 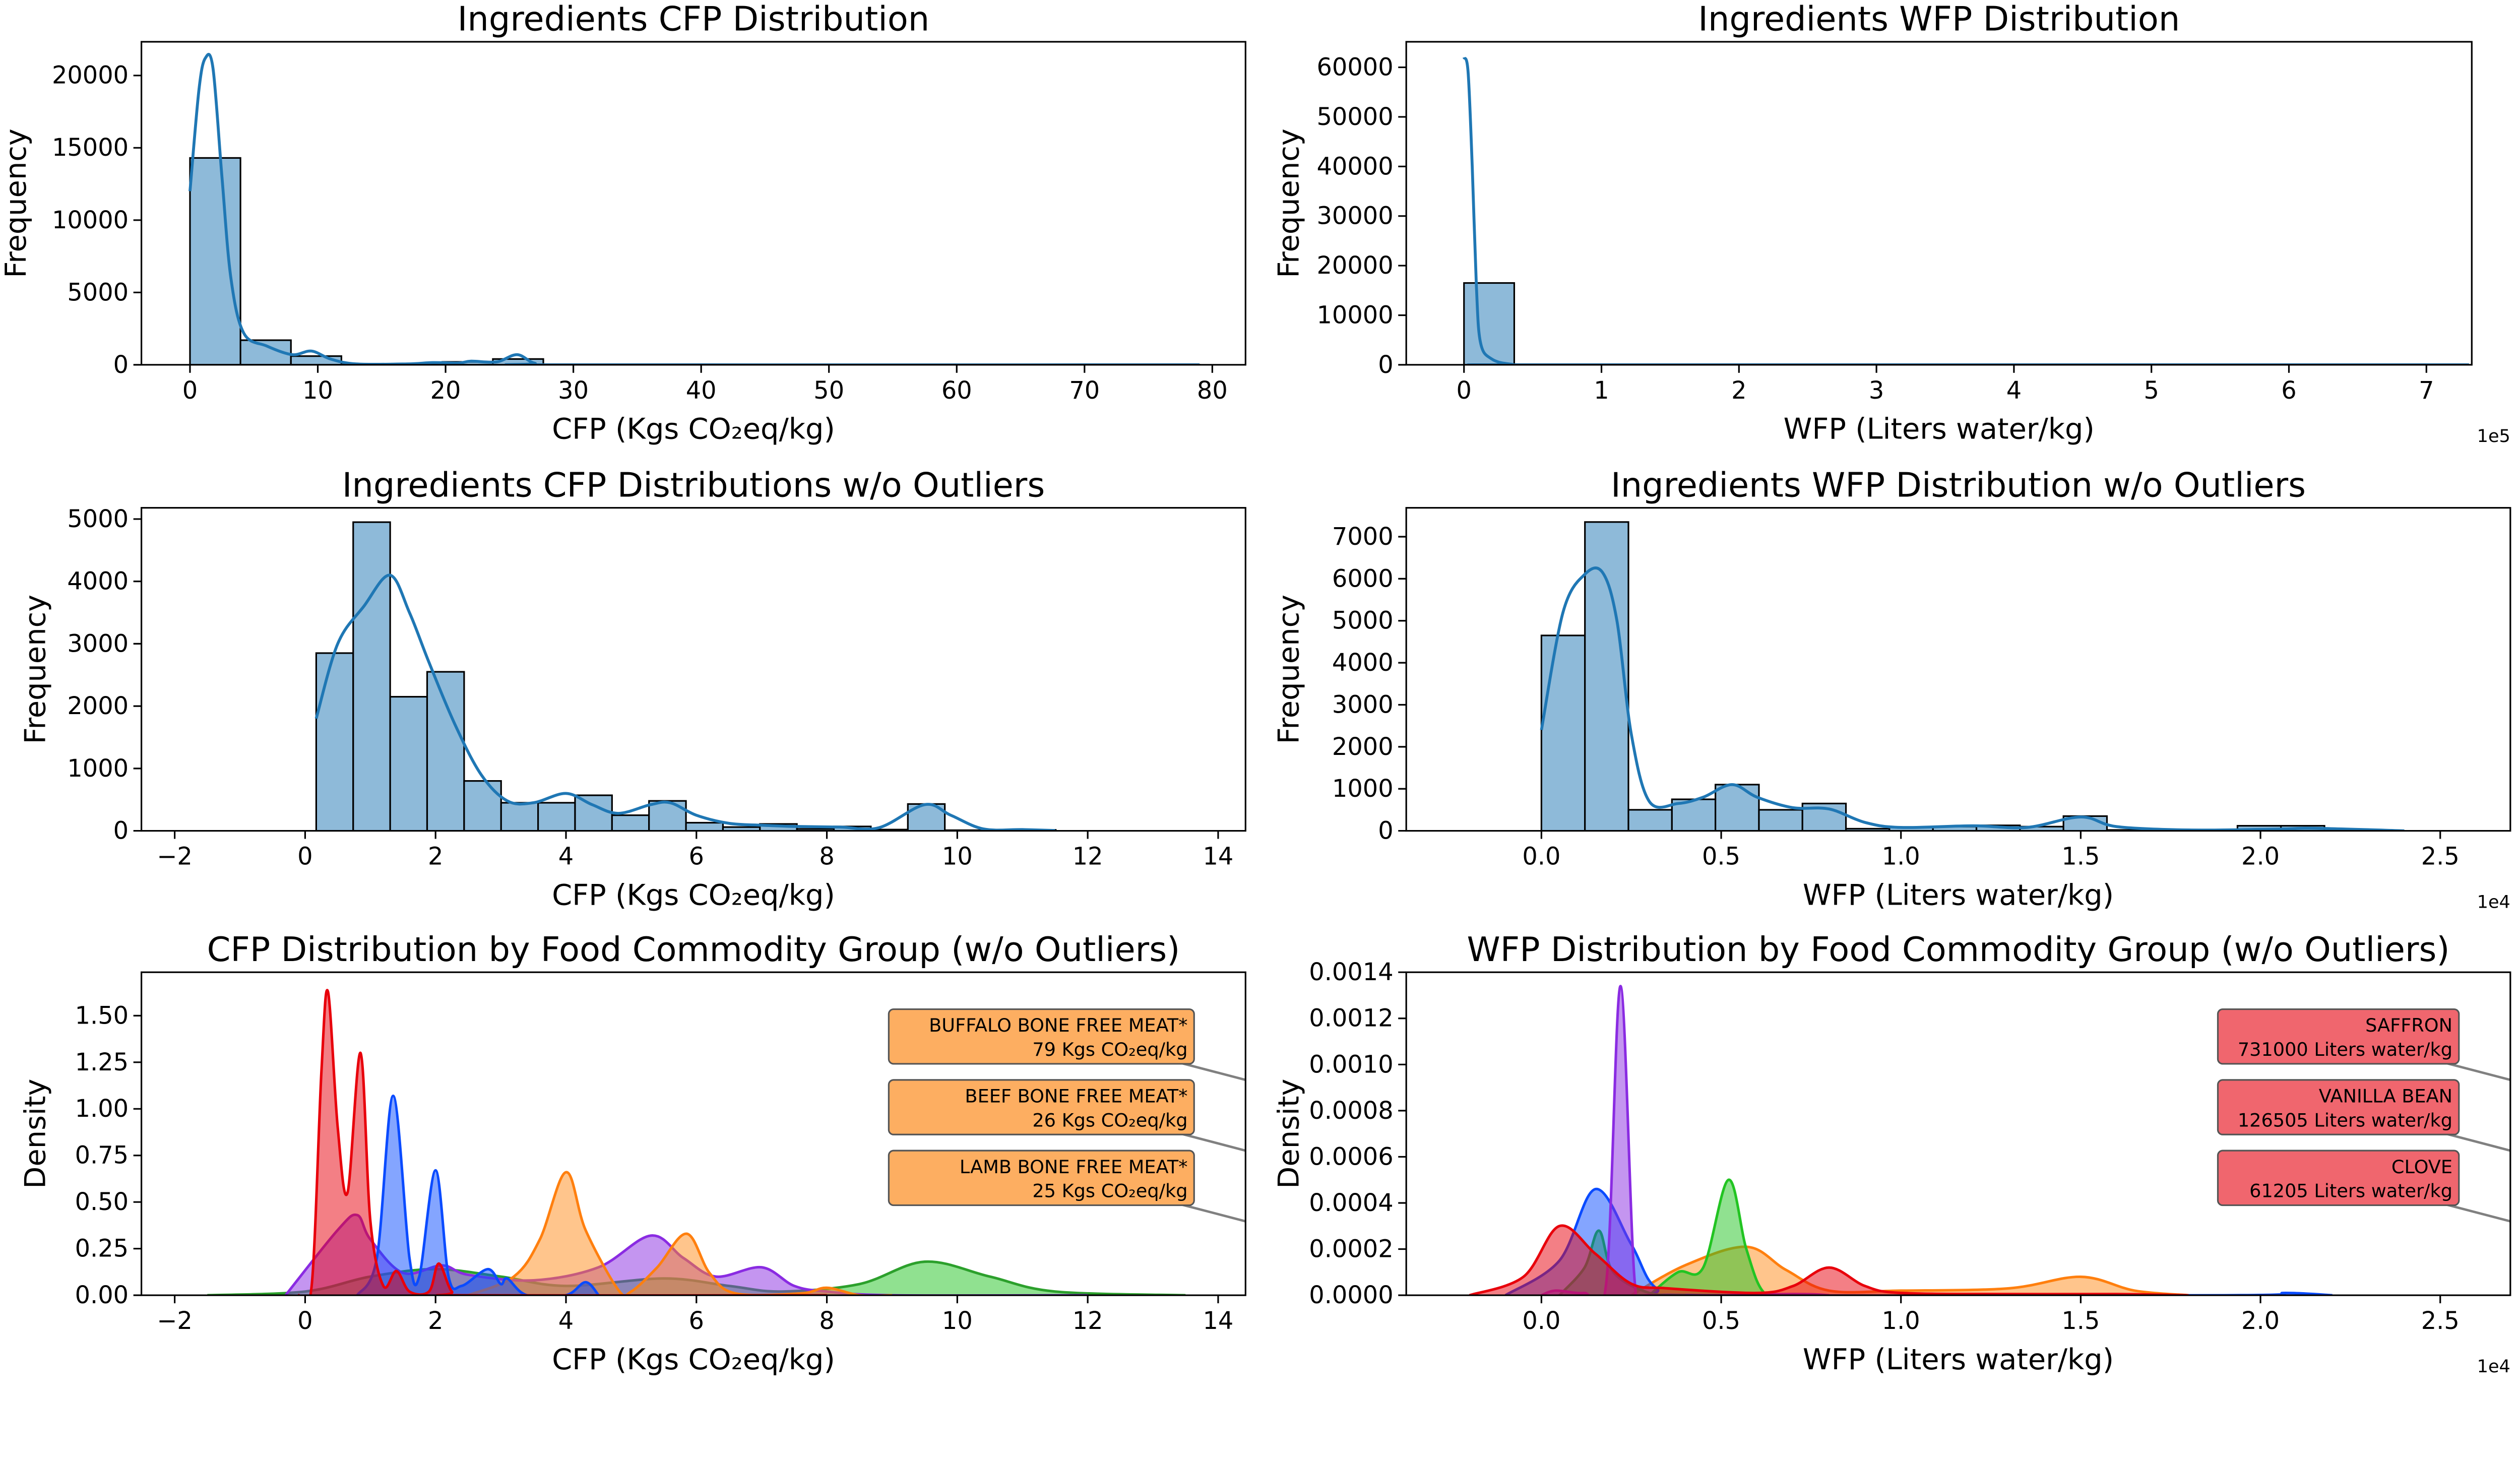 I want to click on x-tick-label: 0.0, so click(x=1541, y=857).